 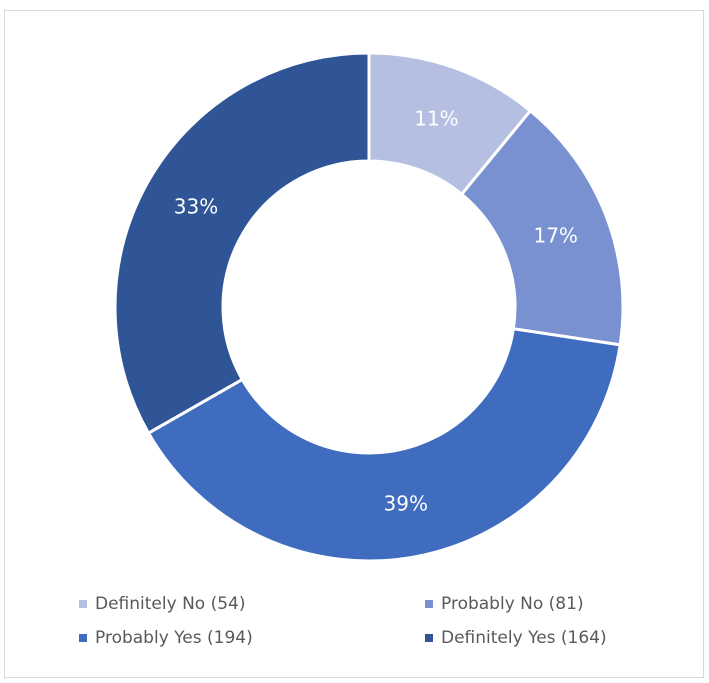 What do you see at coordinates (170, 604) in the screenshot?
I see `legend-label-definitely-no: Definitely No (54)` at bounding box center [170, 604].